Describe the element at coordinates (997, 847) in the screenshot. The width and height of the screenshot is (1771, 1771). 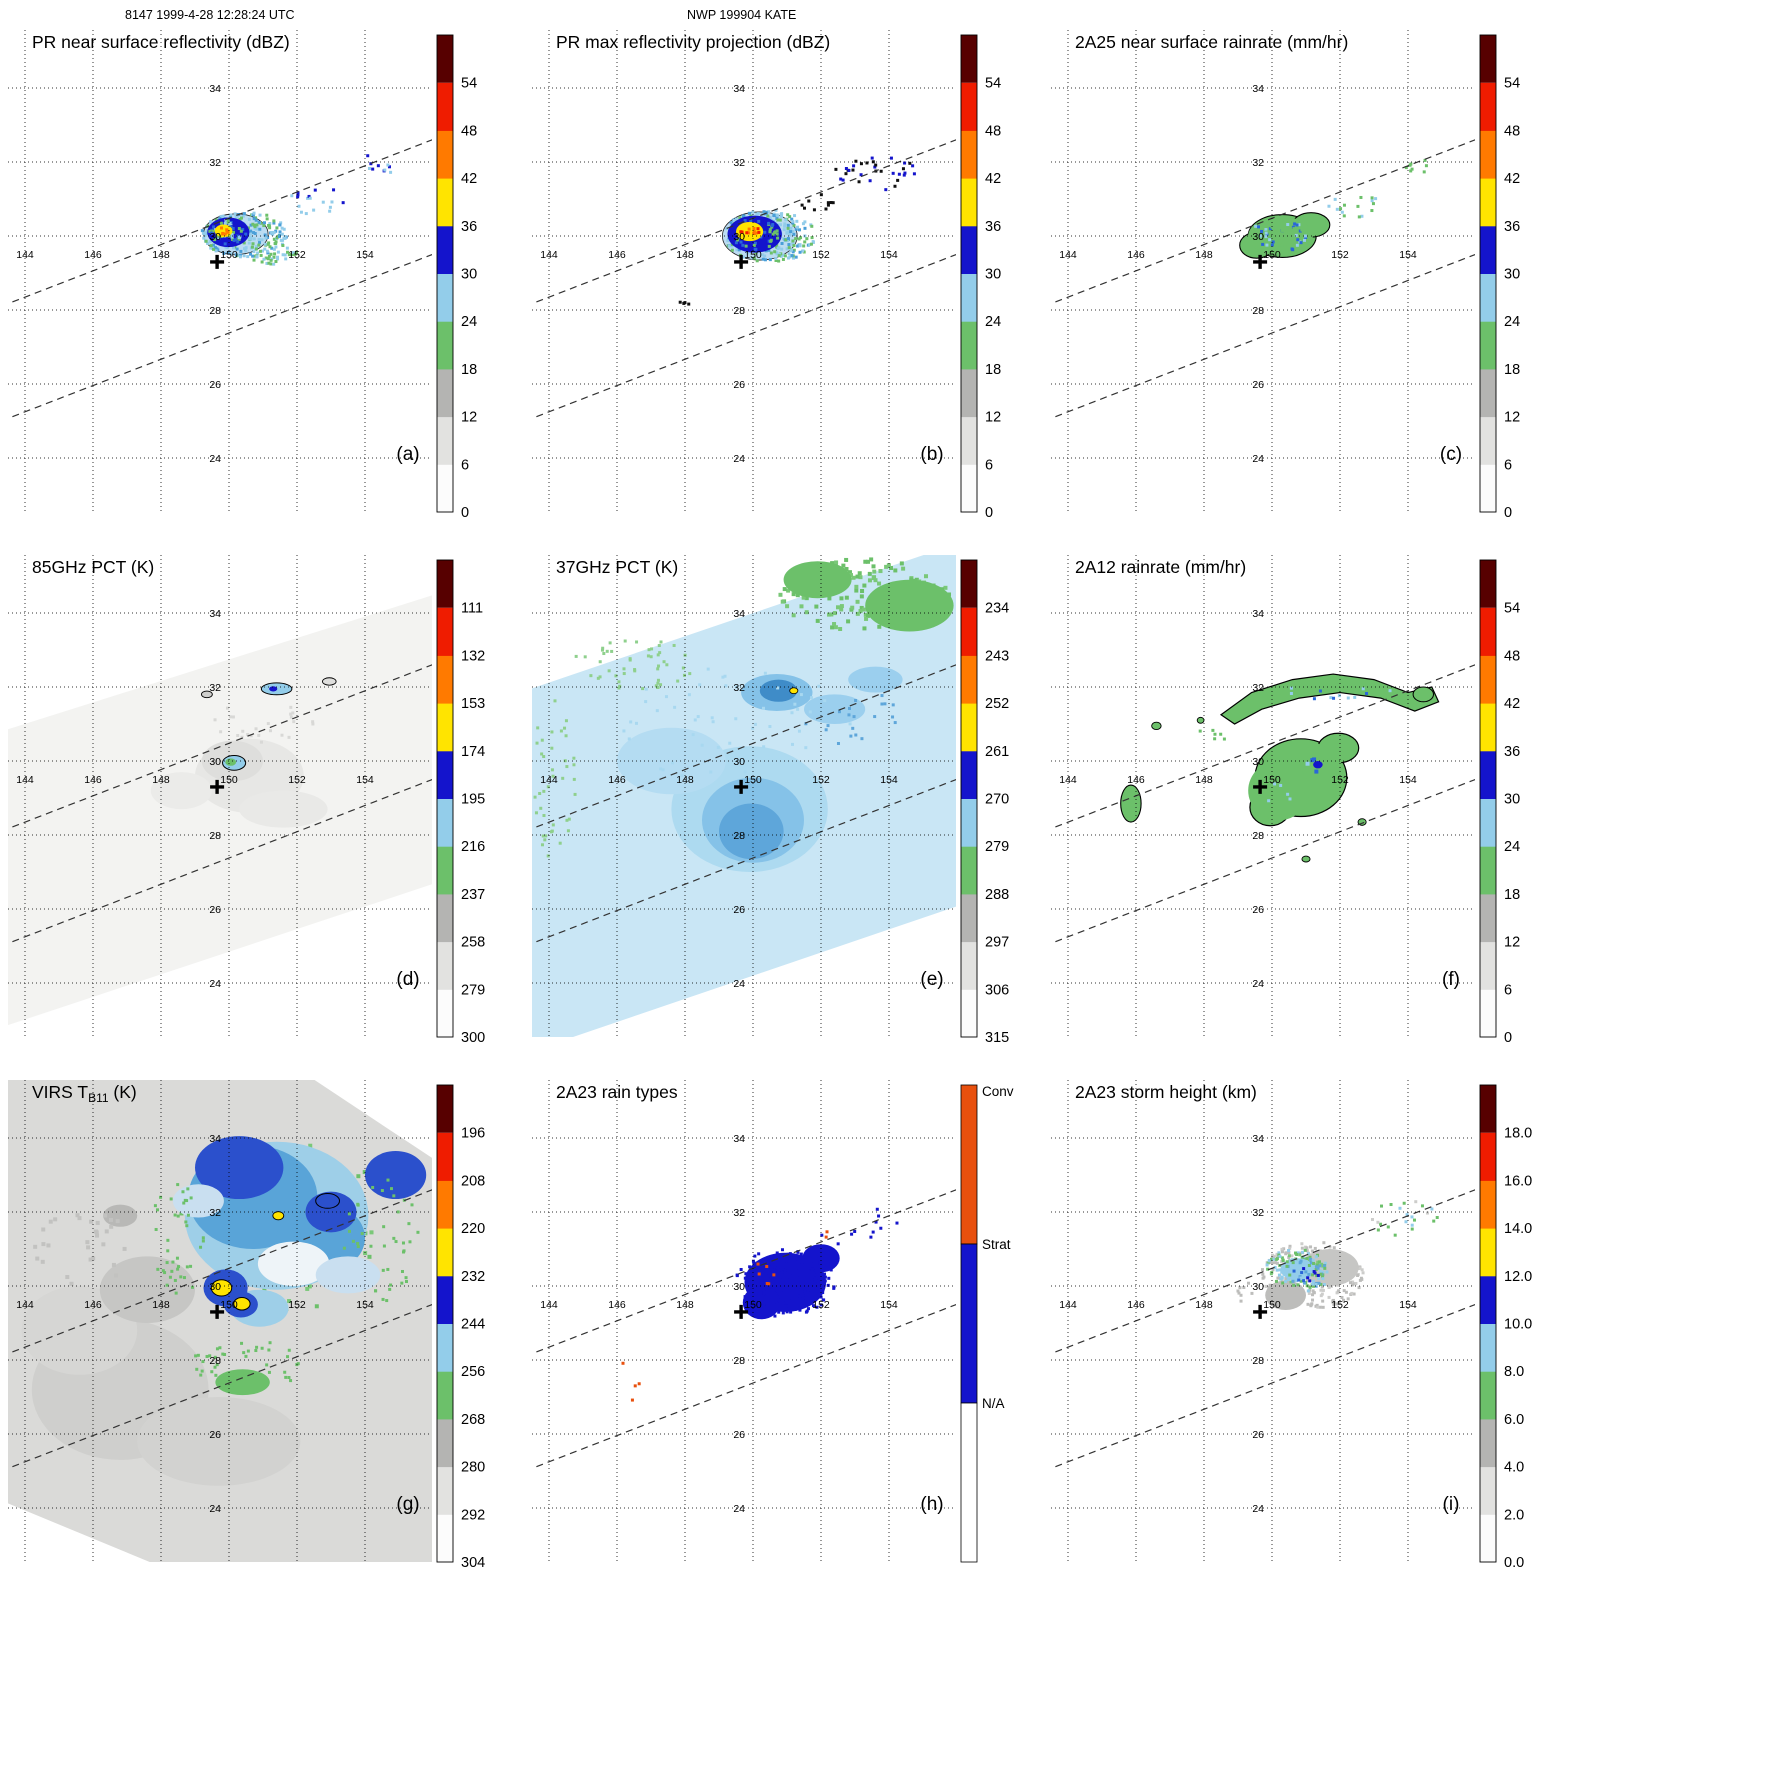
I see `colorbar-tick-label: 279` at that location.